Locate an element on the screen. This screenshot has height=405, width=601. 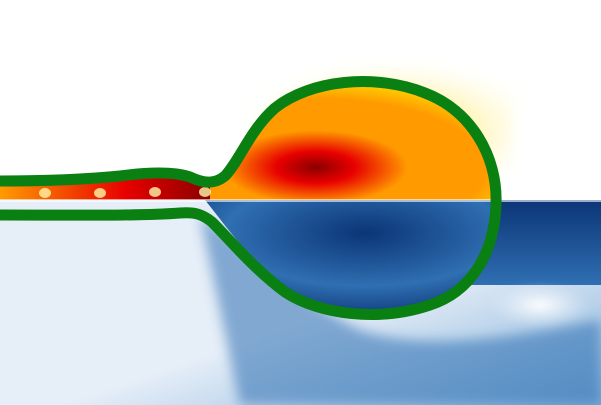
channel-hot-spots is located at coordinates (125, 192).